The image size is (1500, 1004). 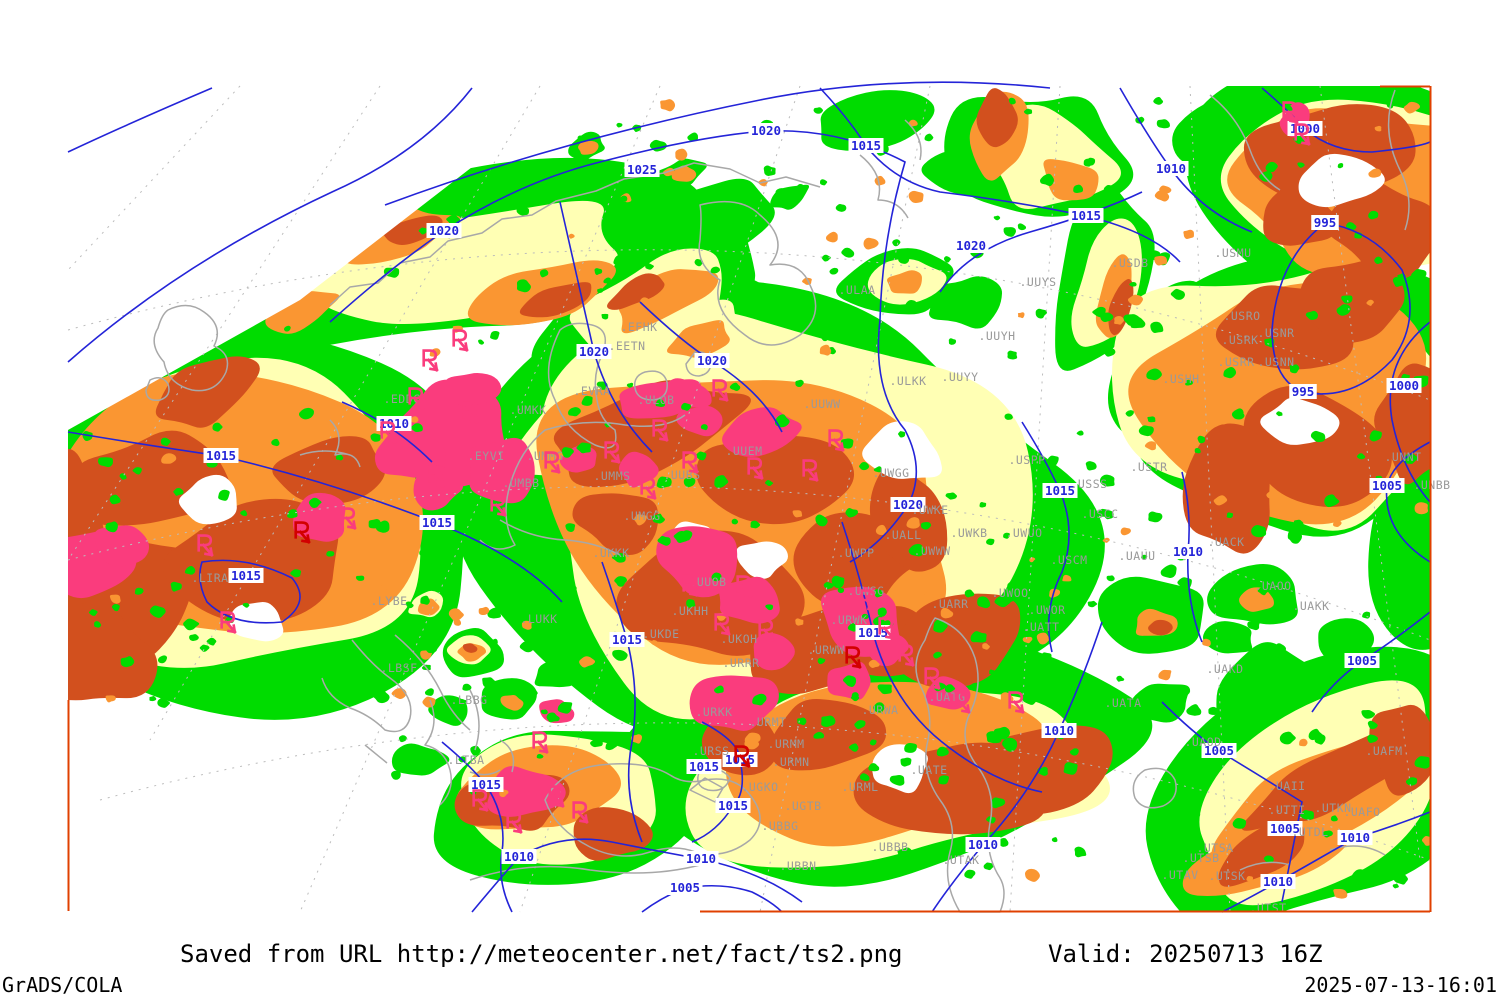 What do you see at coordinates (1232, 802) in the screenshot?
I see `isobar-line` at bounding box center [1232, 802].